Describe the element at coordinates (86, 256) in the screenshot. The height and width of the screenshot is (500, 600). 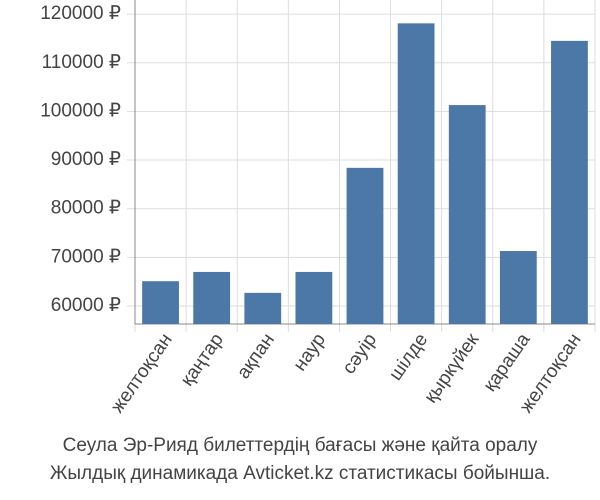
I see `y-tick-label: 70000 ₽` at that location.